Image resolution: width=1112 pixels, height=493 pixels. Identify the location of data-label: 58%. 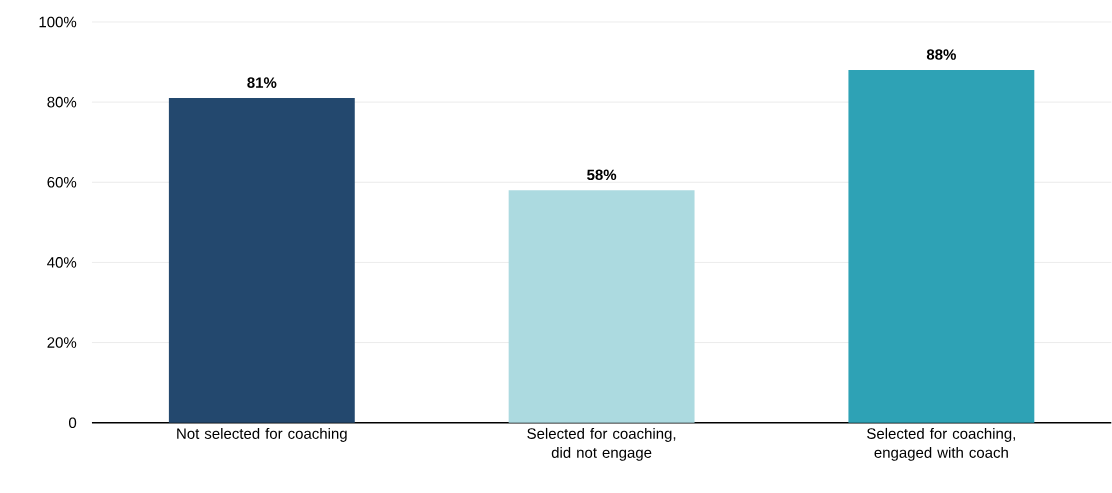
(602, 175).